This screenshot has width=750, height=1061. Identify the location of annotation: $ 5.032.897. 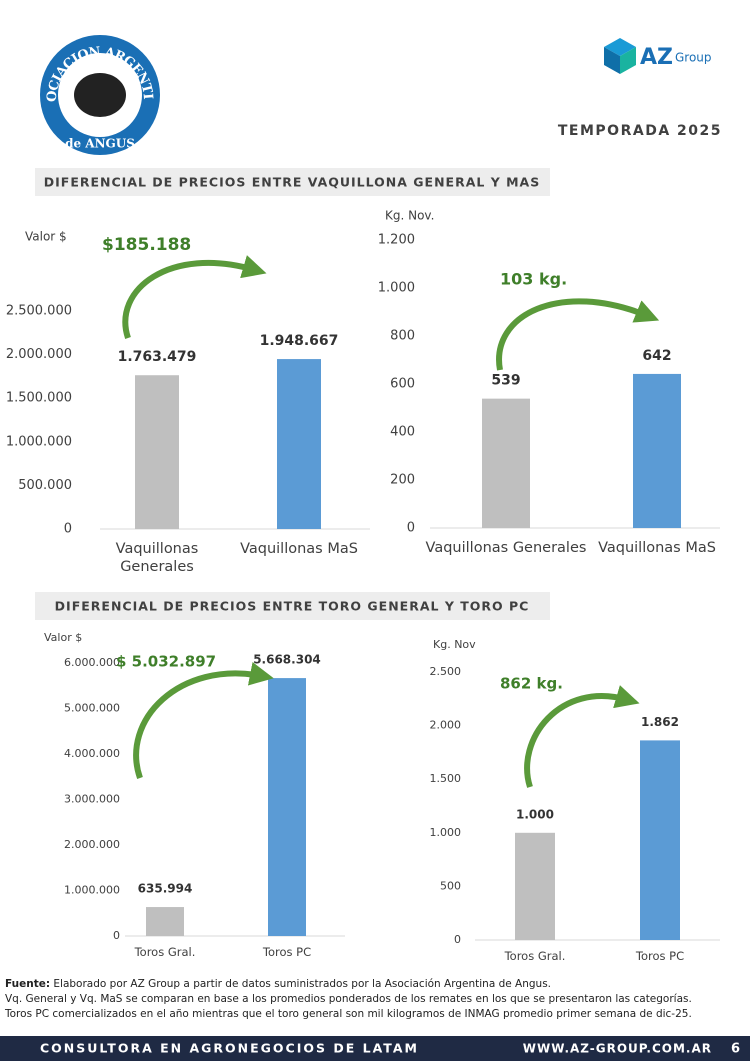
(166, 662).